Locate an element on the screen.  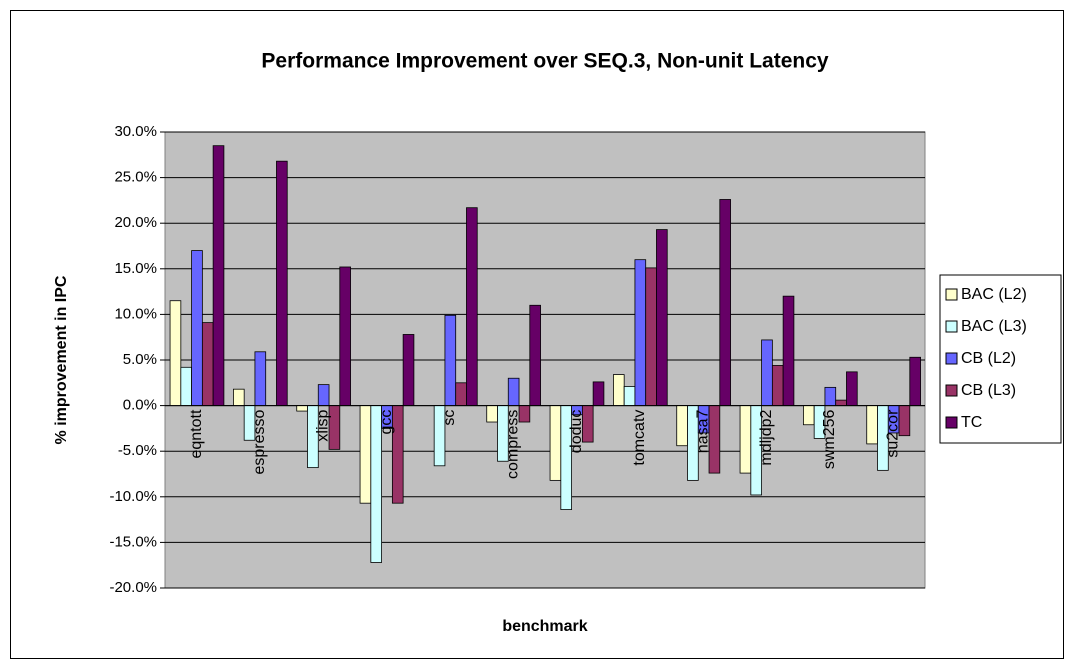
x-tick-label: doduc is located at coordinates (576, 432).